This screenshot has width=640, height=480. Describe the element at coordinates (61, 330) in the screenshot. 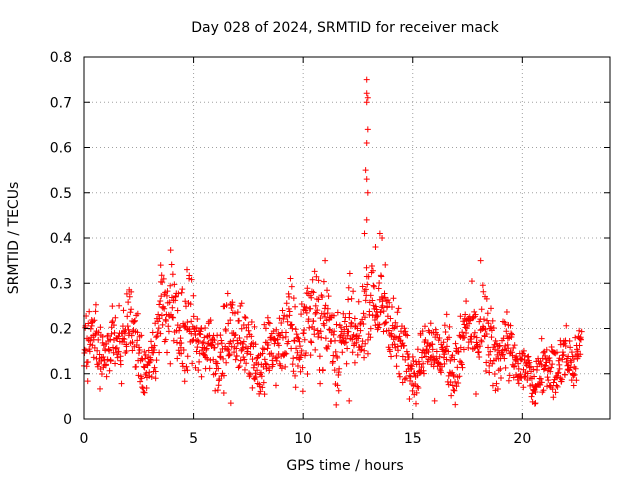

I see `y-tick-label: 0.2` at that location.